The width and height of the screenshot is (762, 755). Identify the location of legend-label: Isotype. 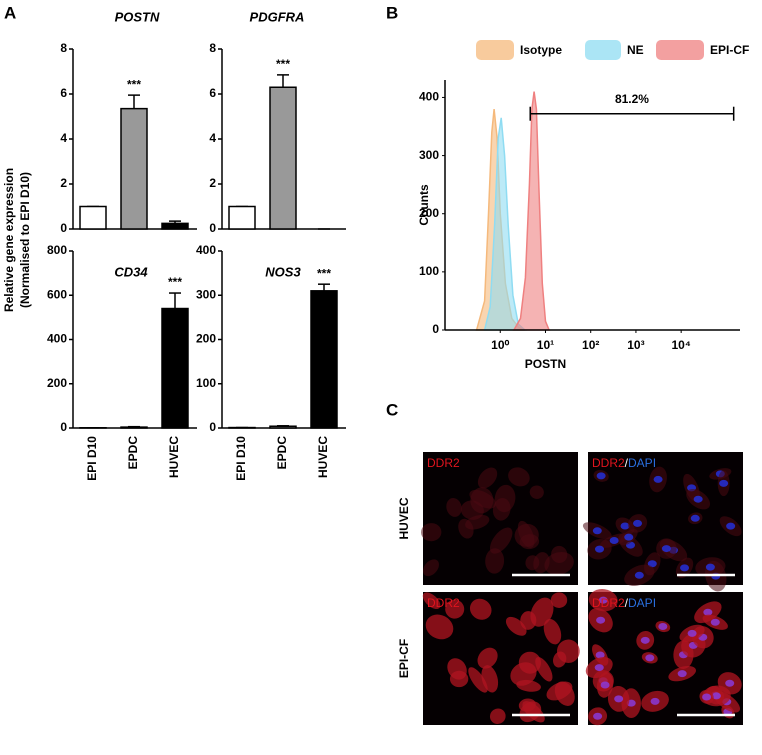
(541, 50).